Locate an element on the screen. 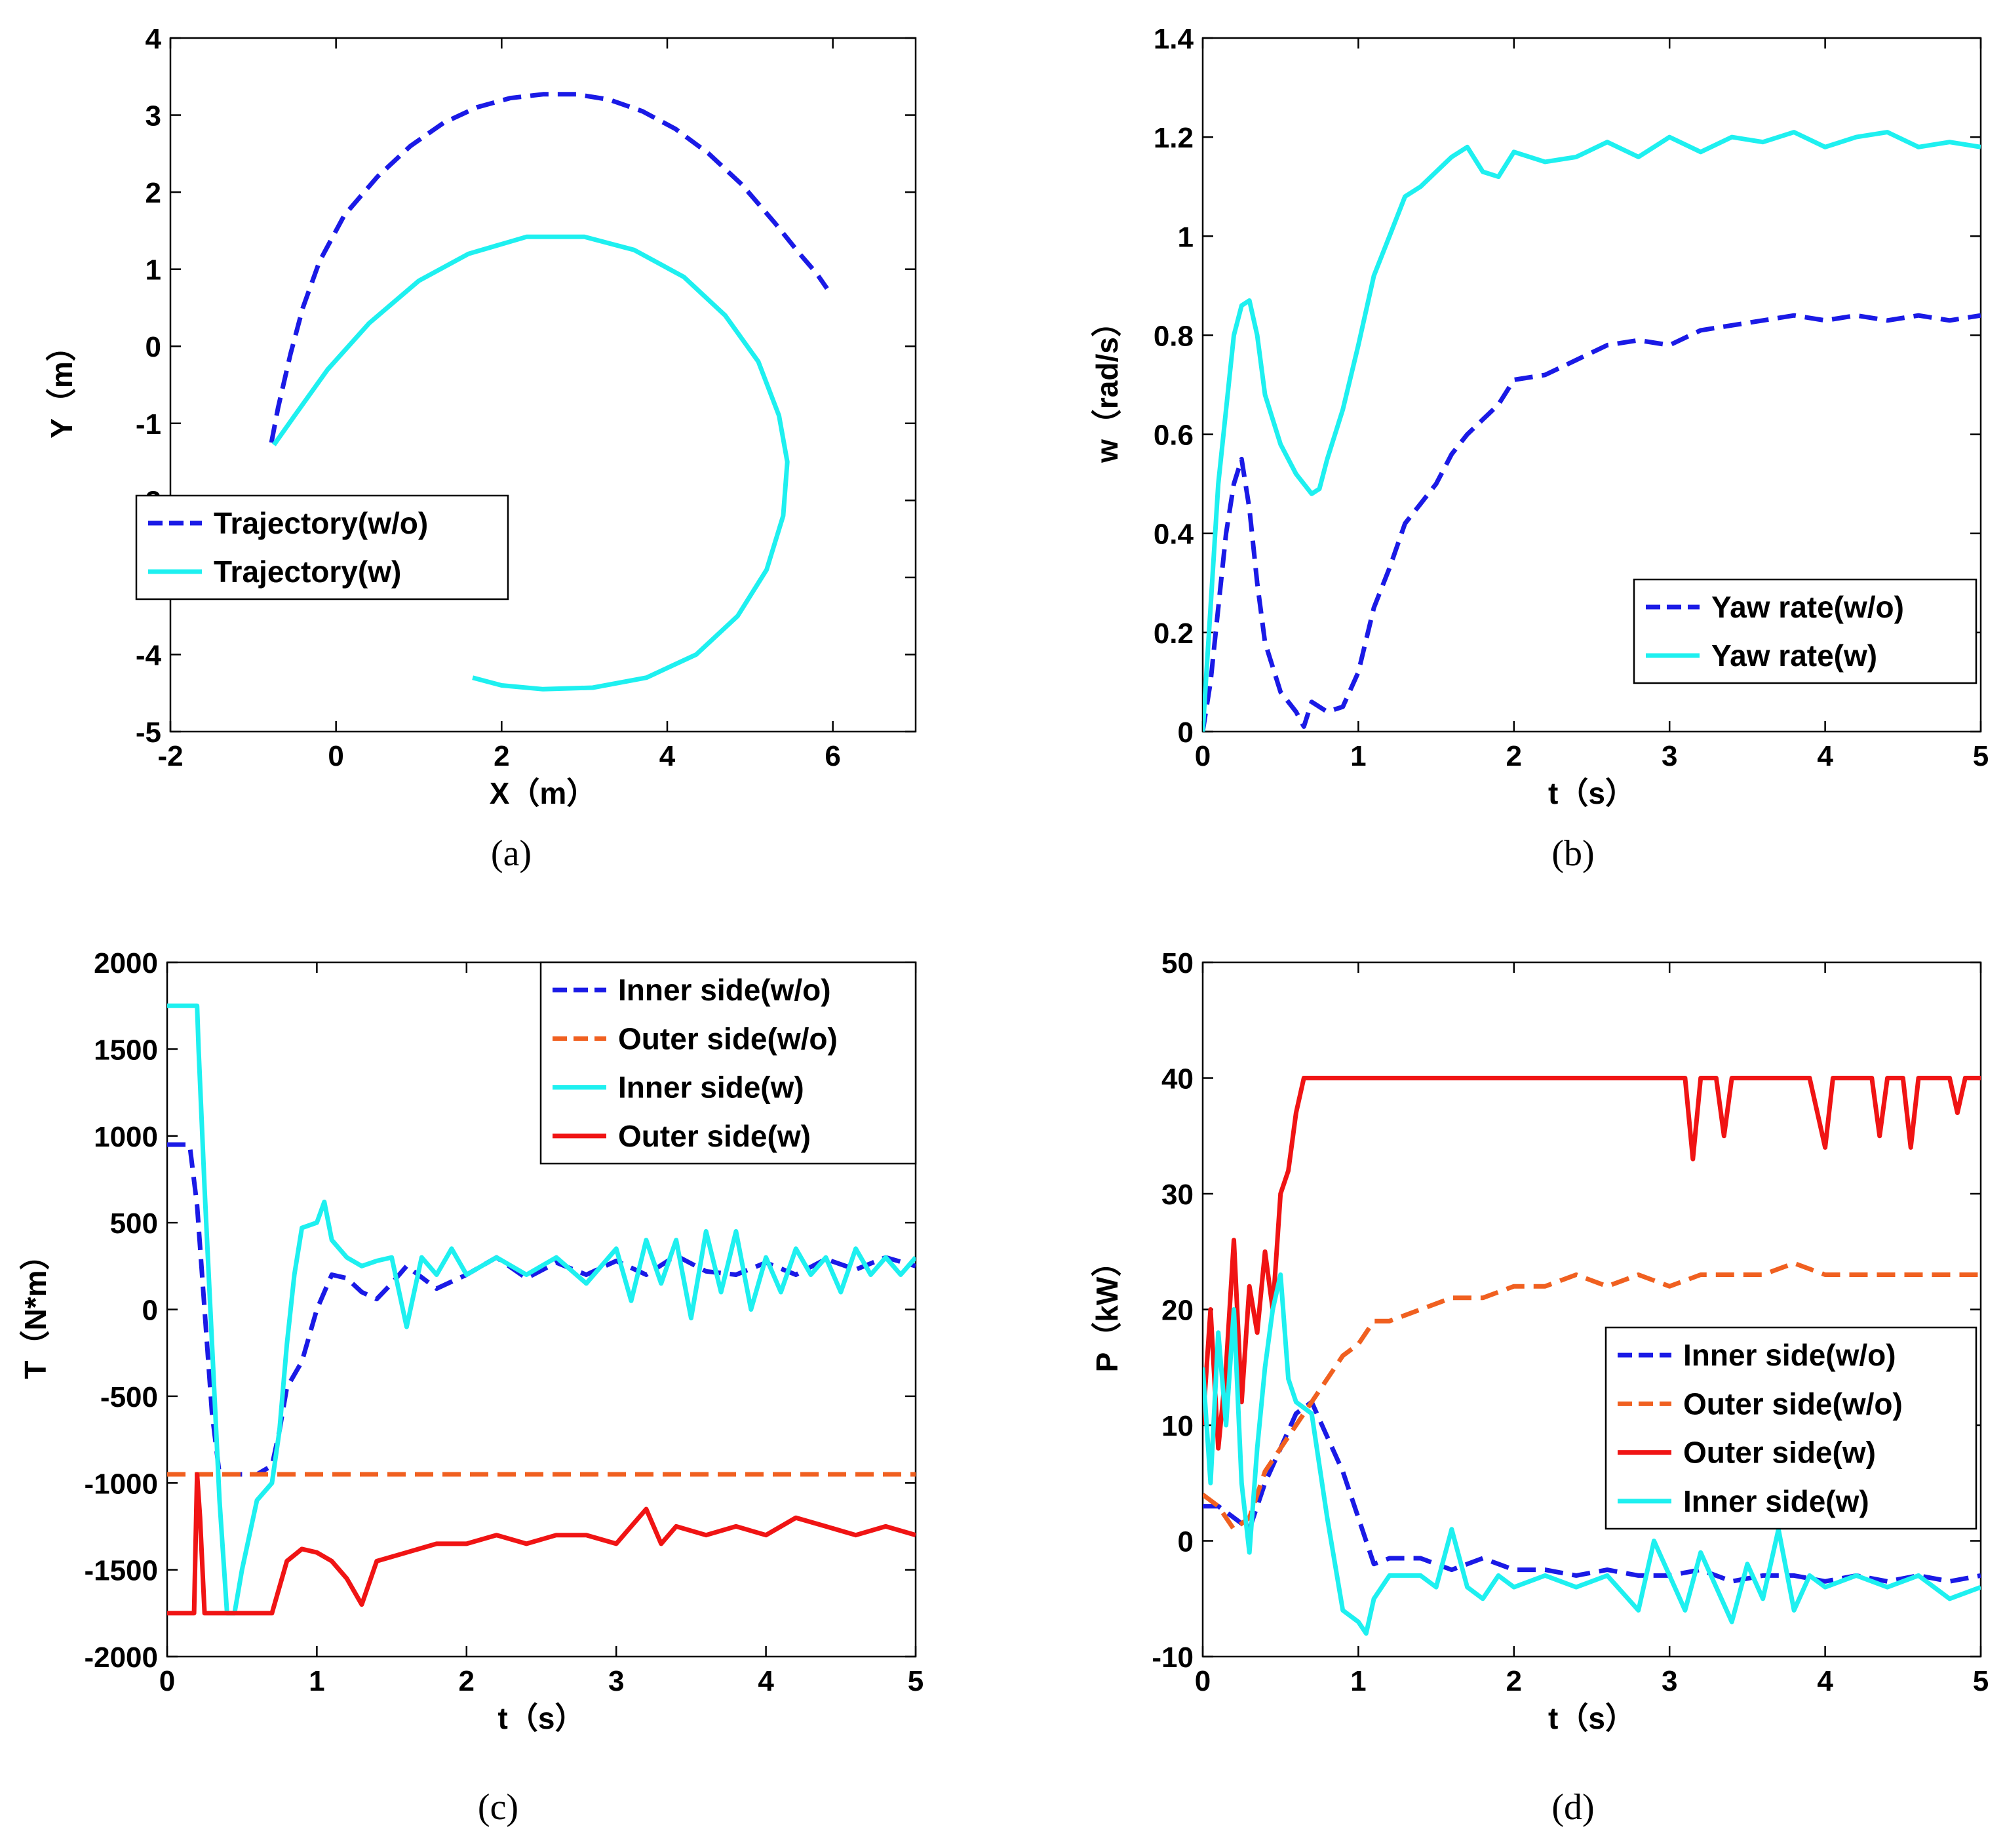  y-axis-label: w（rad/s） is located at coordinates (1107, 385).